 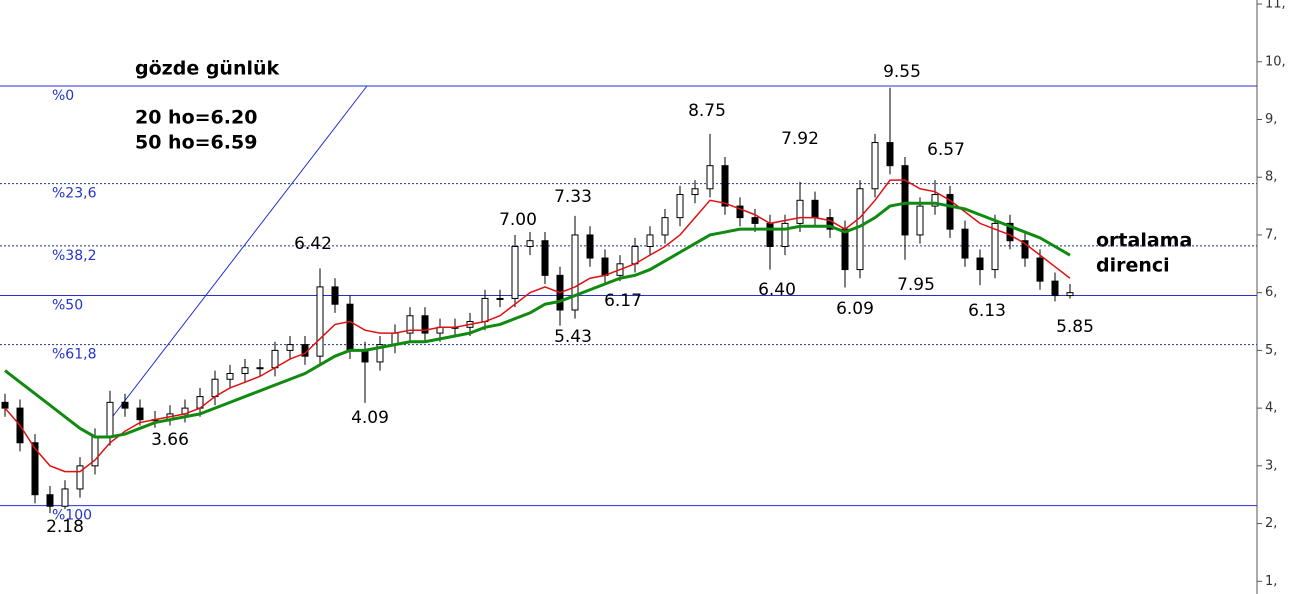 I want to click on y-tick-label: 9,, so click(x=1271, y=119).